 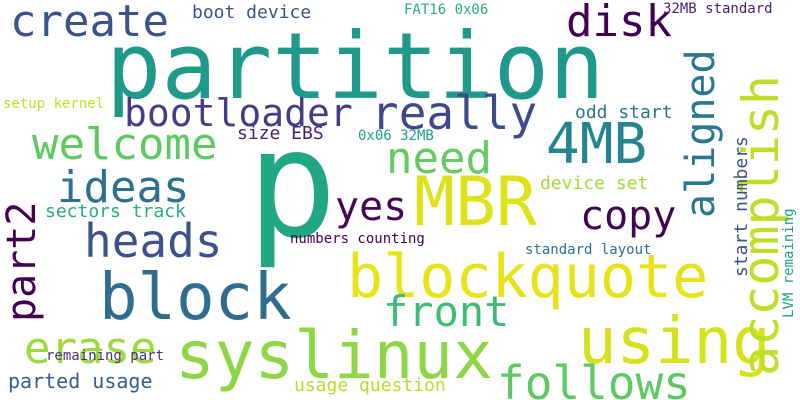 I want to click on word-syslinux: syslinux, so click(x=334, y=355).